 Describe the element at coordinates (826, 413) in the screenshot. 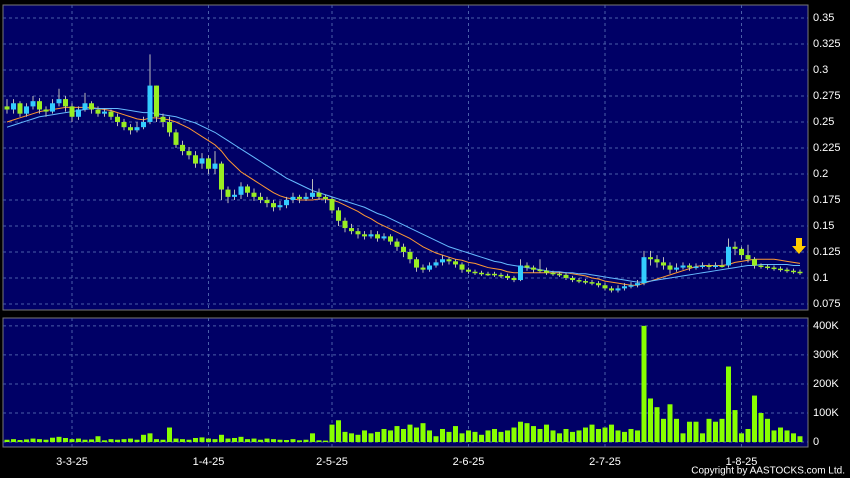

I see `y-tick-label: 100K` at that location.